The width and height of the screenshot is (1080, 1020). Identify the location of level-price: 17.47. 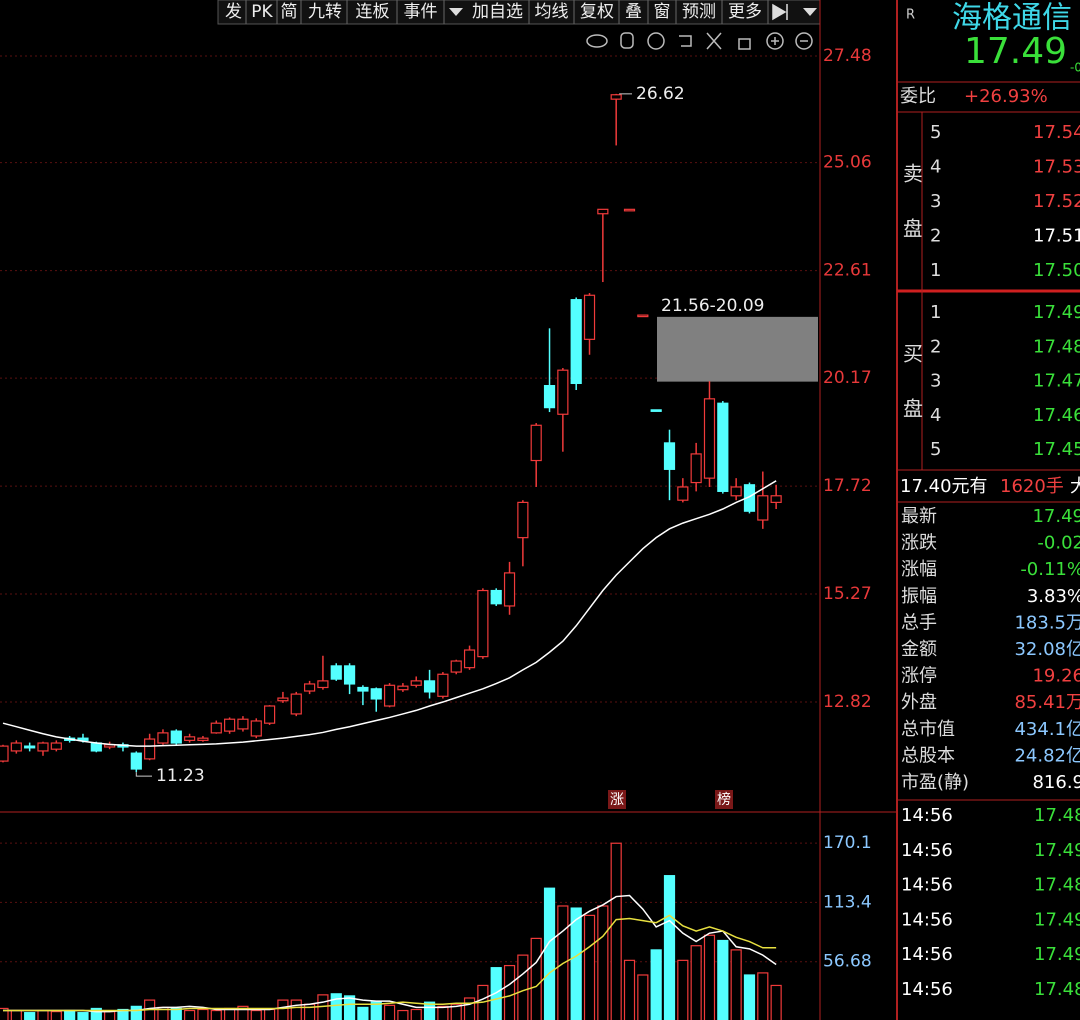
(1056, 381).